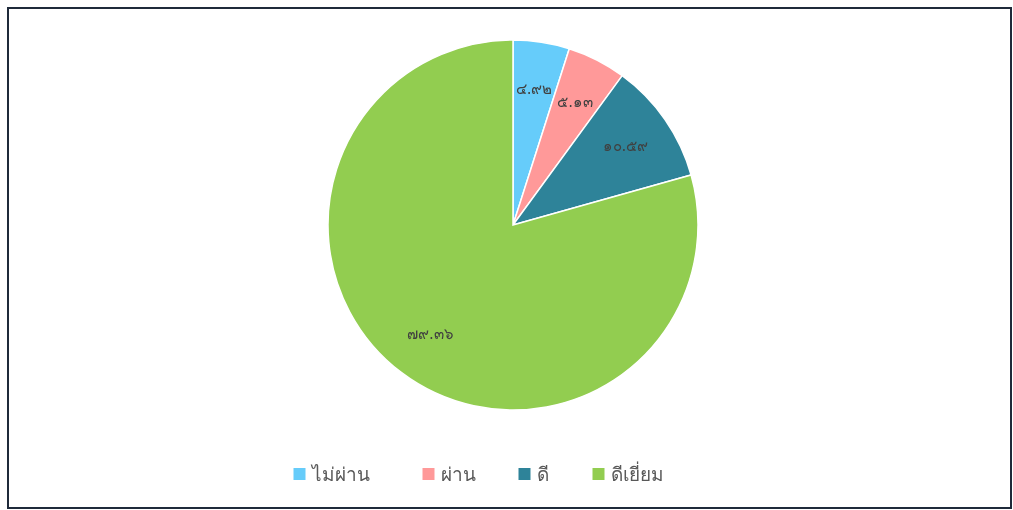  Describe the element at coordinates (458, 473) in the screenshot. I see `legend-label: ผ่าน` at that location.